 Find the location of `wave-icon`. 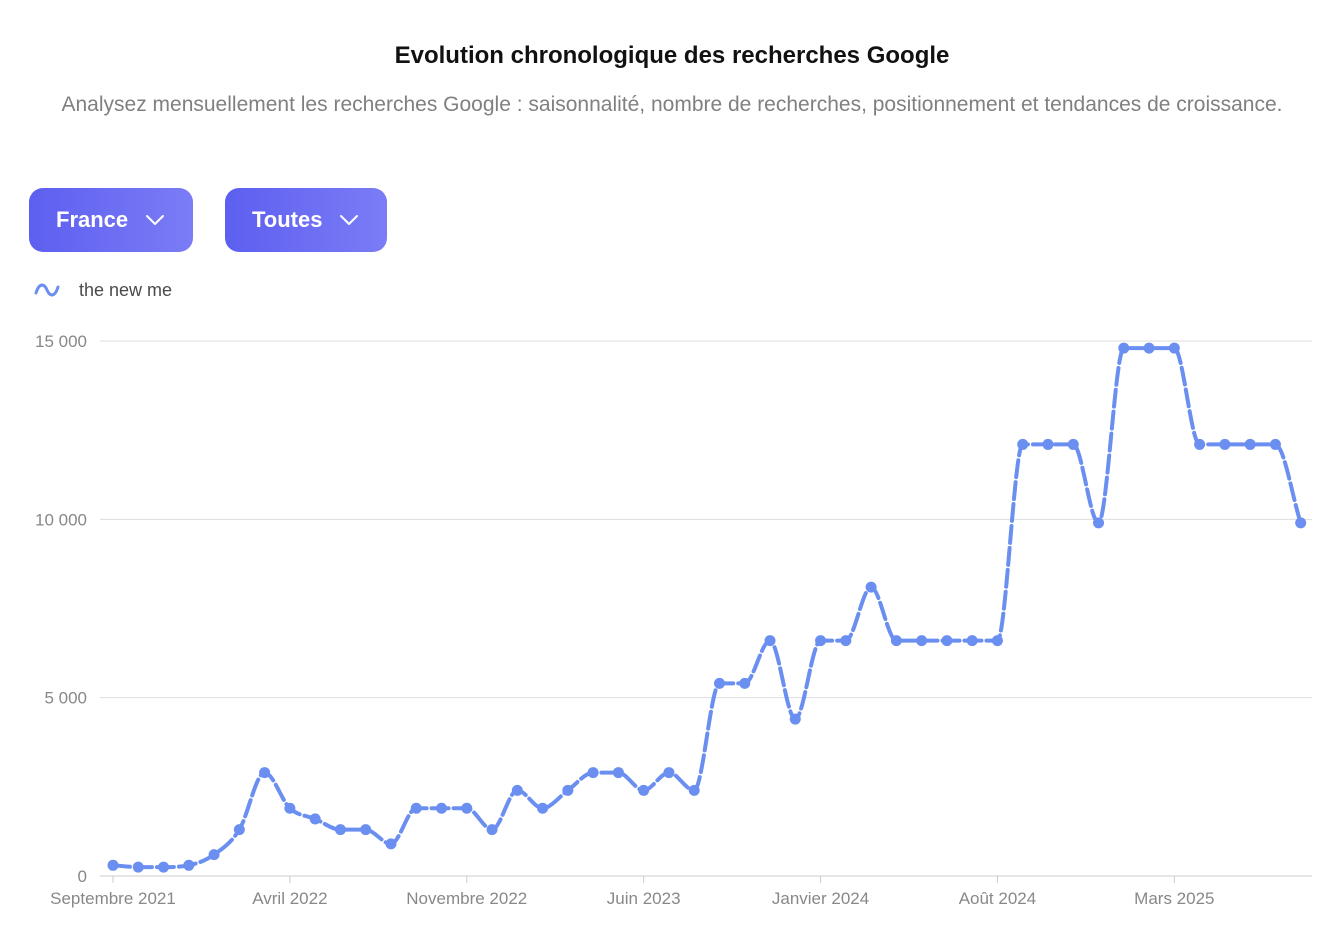

wave-icon is located at coordinates (47, 290).